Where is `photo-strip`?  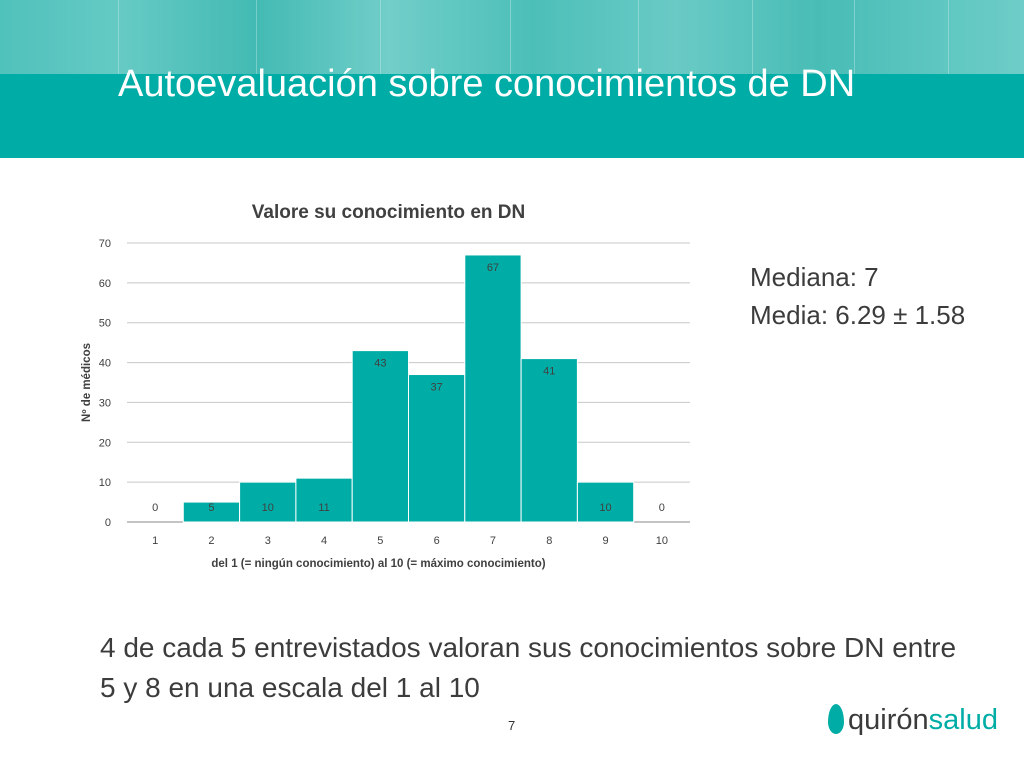
photo-strip is located at coordinates (512, 37).